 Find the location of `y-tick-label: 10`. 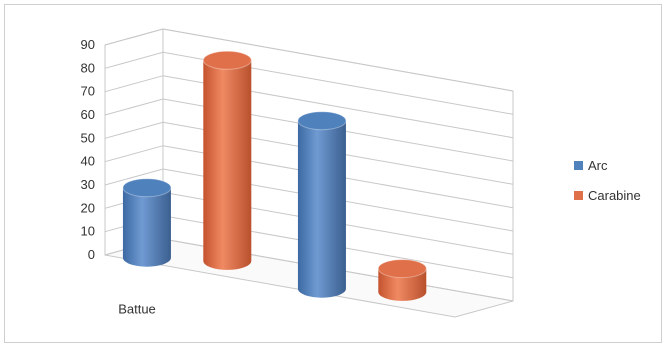

y-tick-label: 10 is located at coordinates (88, 231).